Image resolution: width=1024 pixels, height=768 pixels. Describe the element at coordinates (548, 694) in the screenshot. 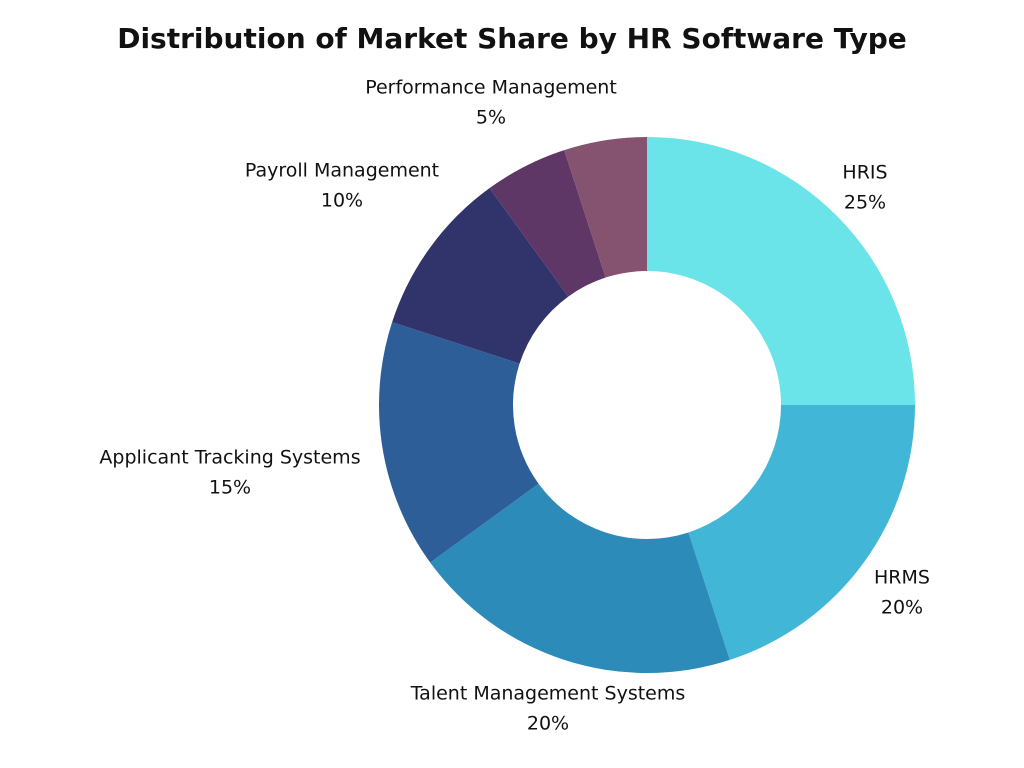

I see `slice-label: Talent Management Systems` at that location.